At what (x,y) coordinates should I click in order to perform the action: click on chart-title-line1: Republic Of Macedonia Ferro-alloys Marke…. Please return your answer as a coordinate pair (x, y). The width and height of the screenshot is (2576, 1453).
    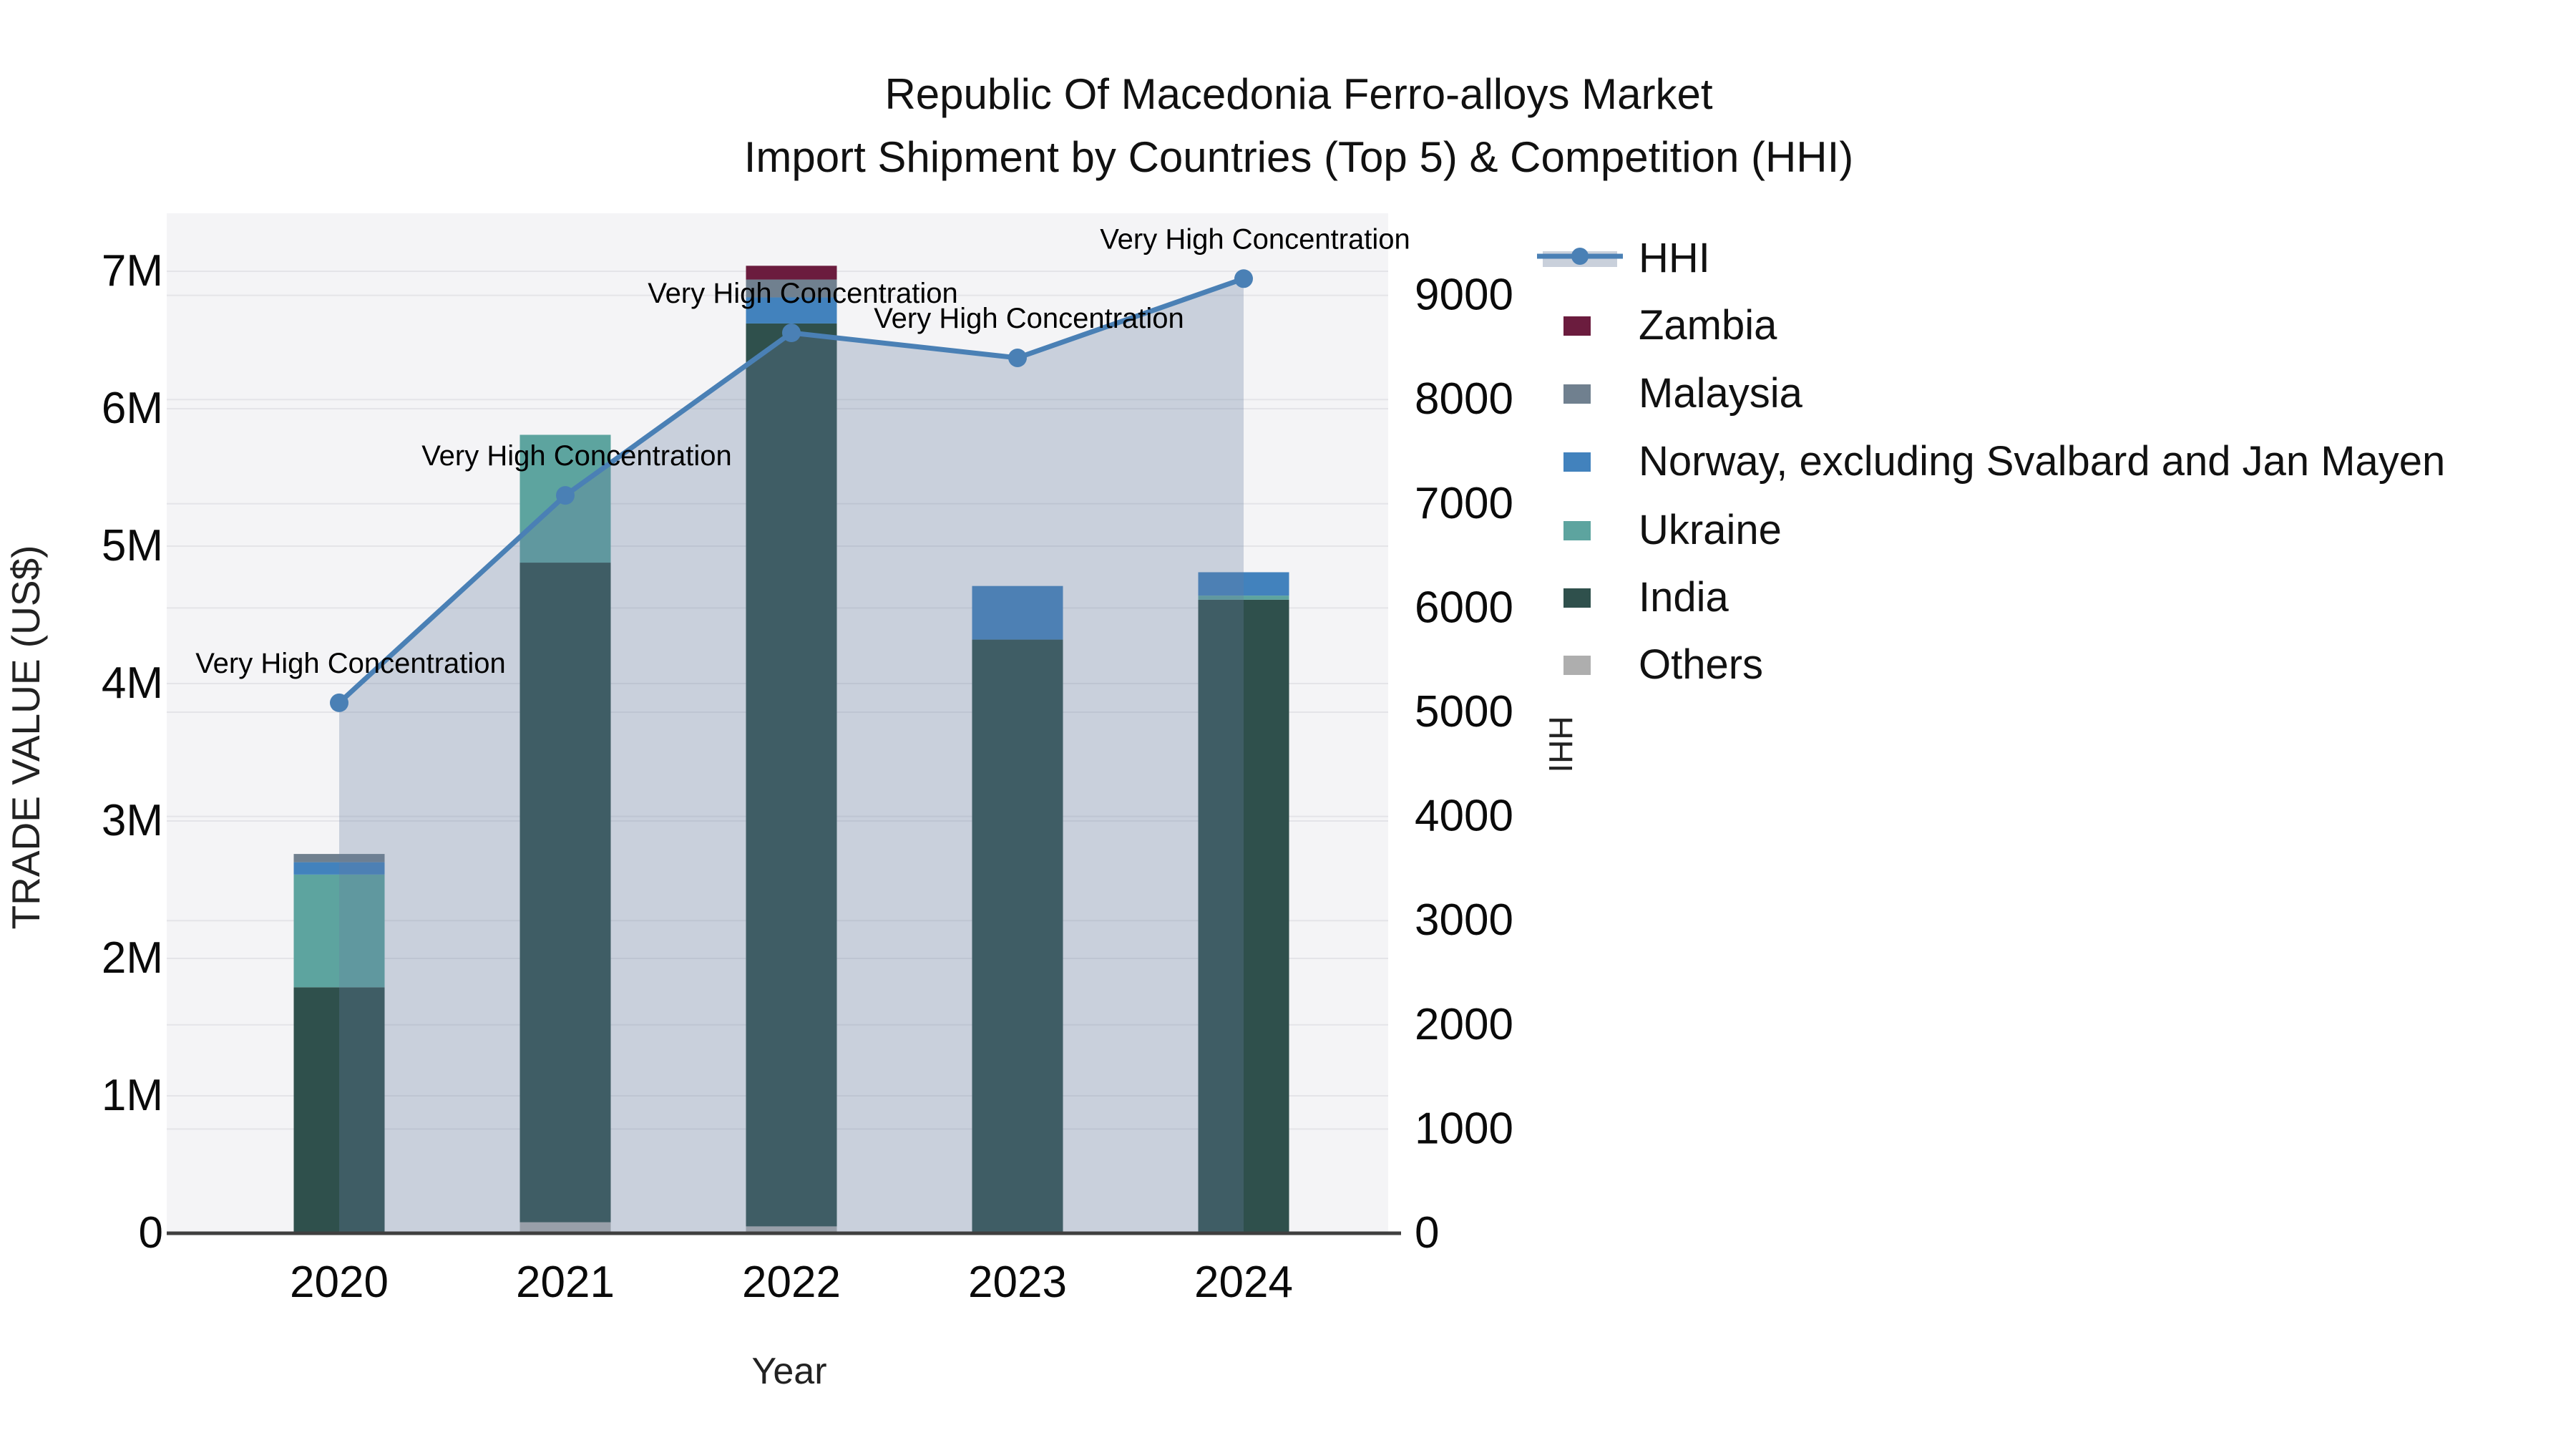
    Looking at the image, I should click on (1298, 94).